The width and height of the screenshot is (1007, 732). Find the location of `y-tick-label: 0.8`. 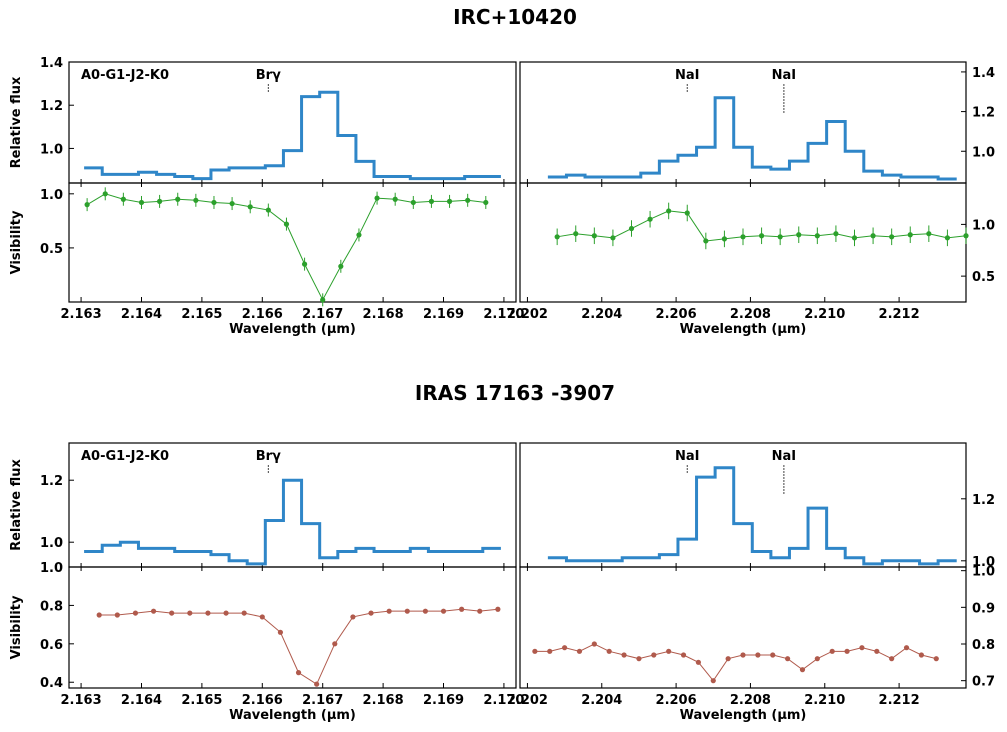

y-tick-label: 0.8 is located at coordinates (51, 606).